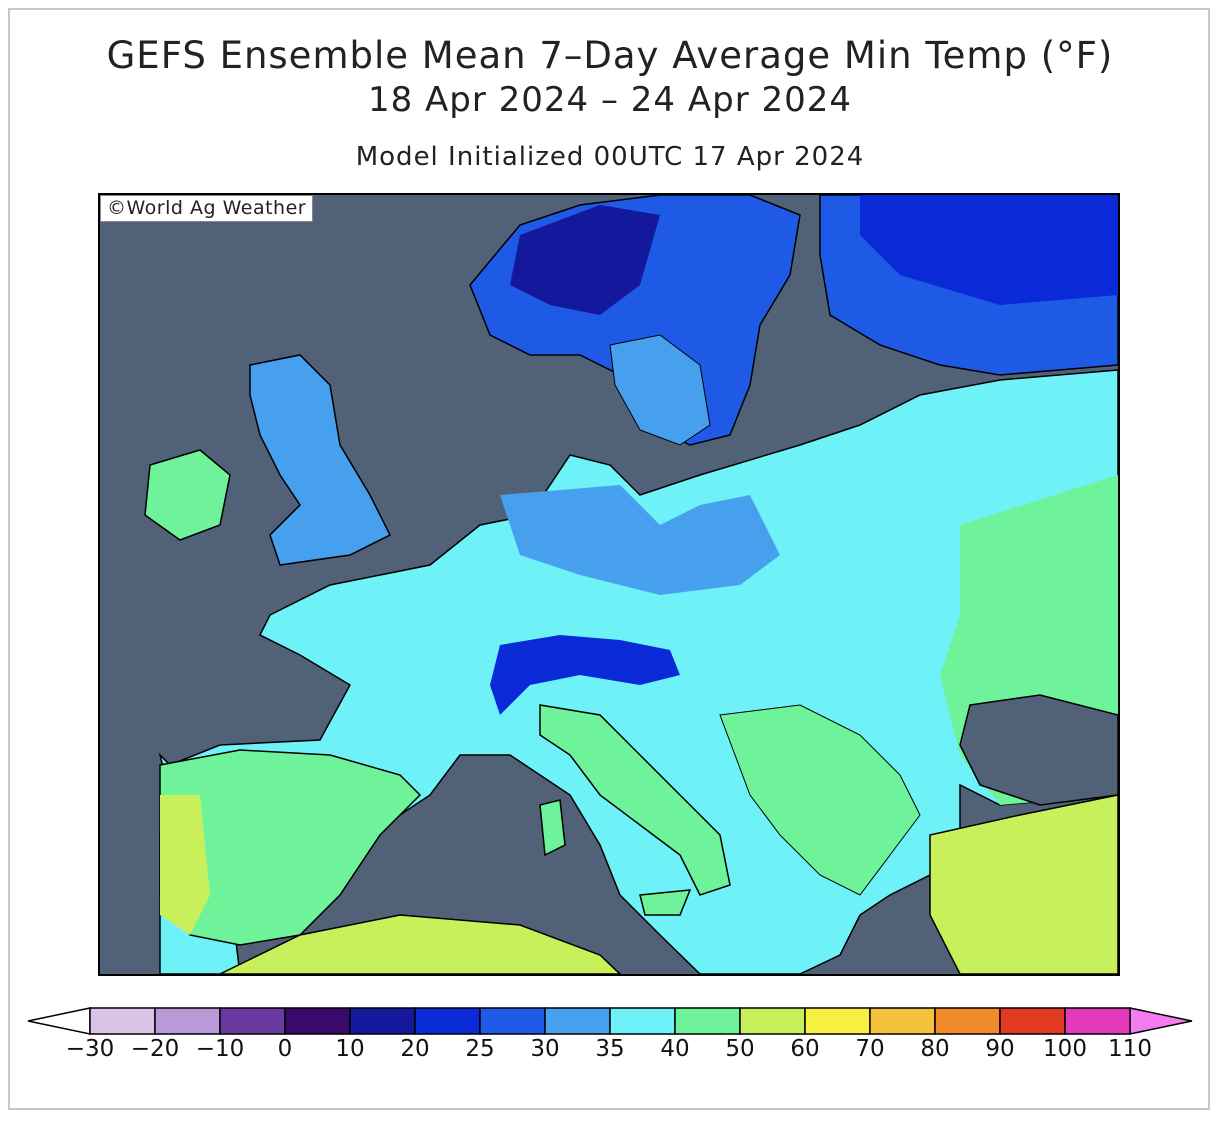 The height and width of the screenshot is (1124, 1220). Describe the element at coordinates (187, 495) in the screenshot. I see `ireland` at that location.